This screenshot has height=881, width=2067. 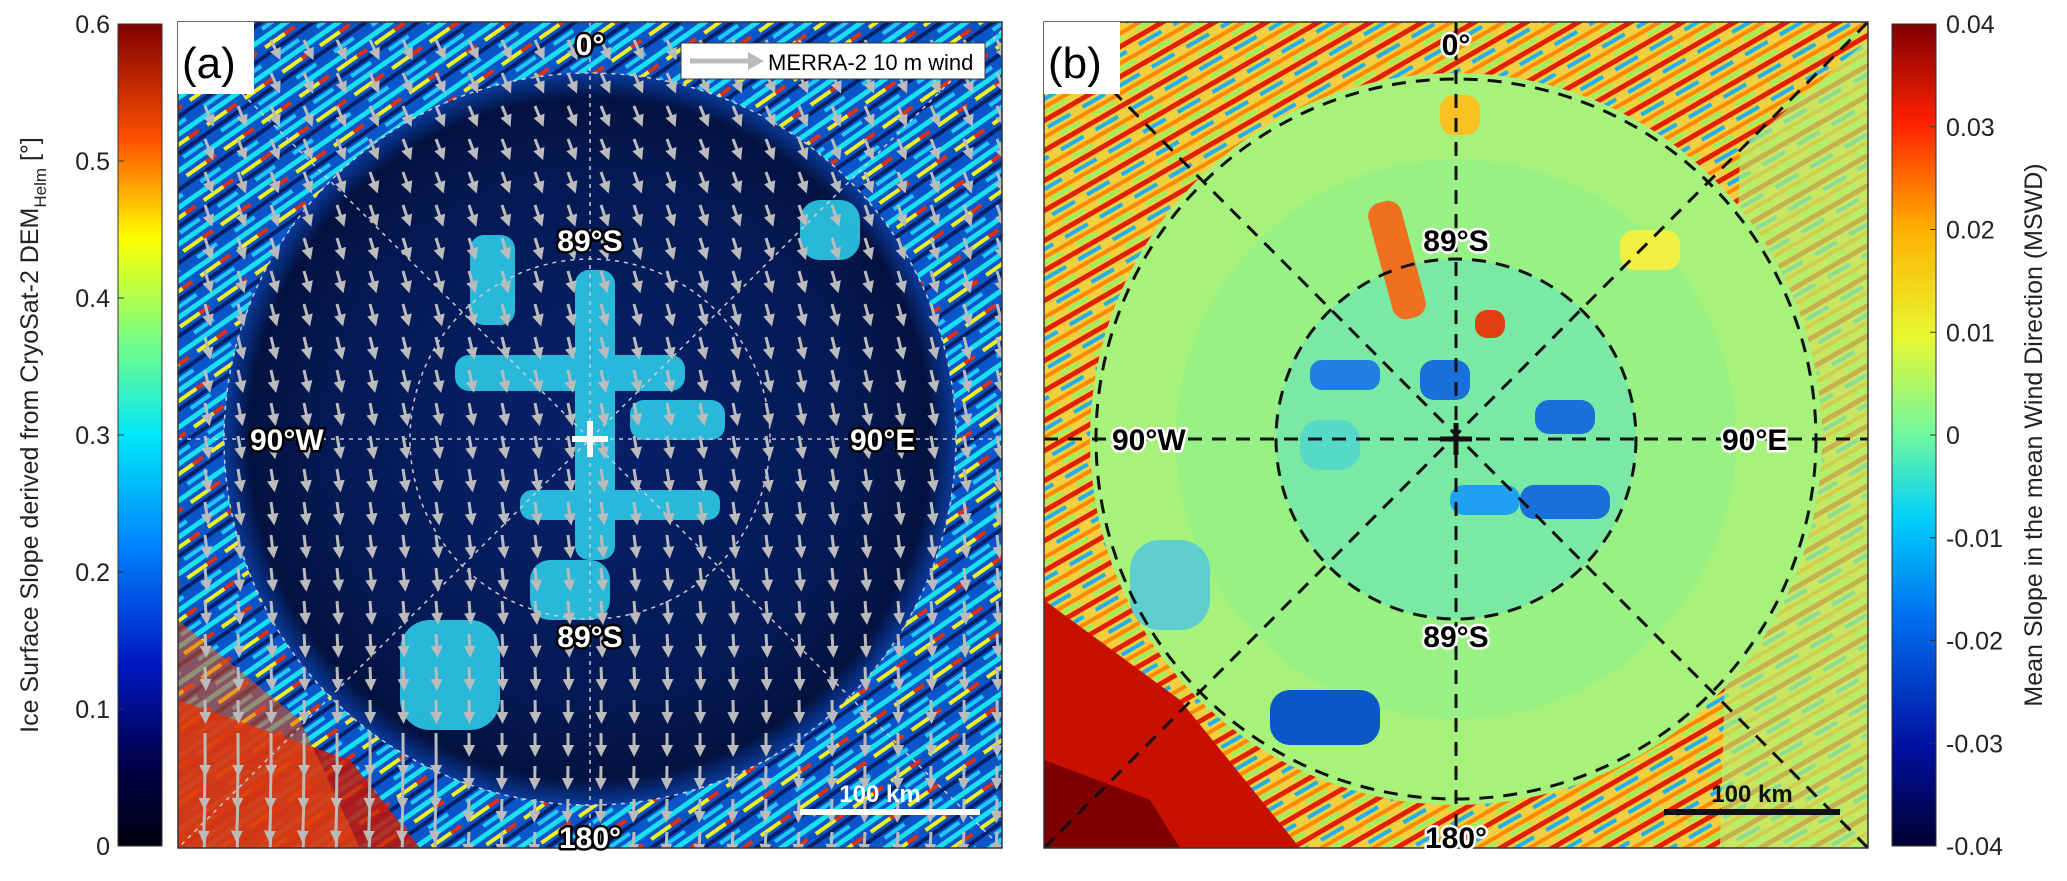 What do you see at coordinates (99, 436) in the screenshot?
I see `colorbar-a-ticks: 0 0.1 0.2 0.3 0.4 0.5 0.6` at bounding box center [99, 436].